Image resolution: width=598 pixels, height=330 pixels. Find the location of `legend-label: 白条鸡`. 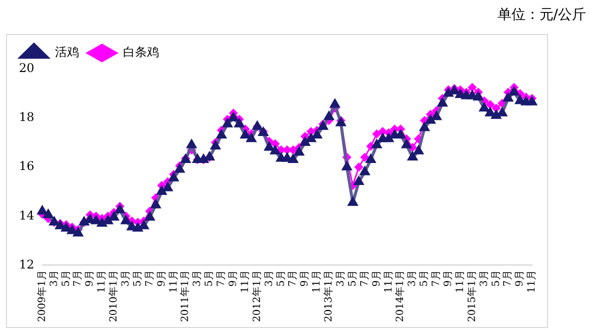

legend-label: 白条鸡 is located at coordinates (141, 52).